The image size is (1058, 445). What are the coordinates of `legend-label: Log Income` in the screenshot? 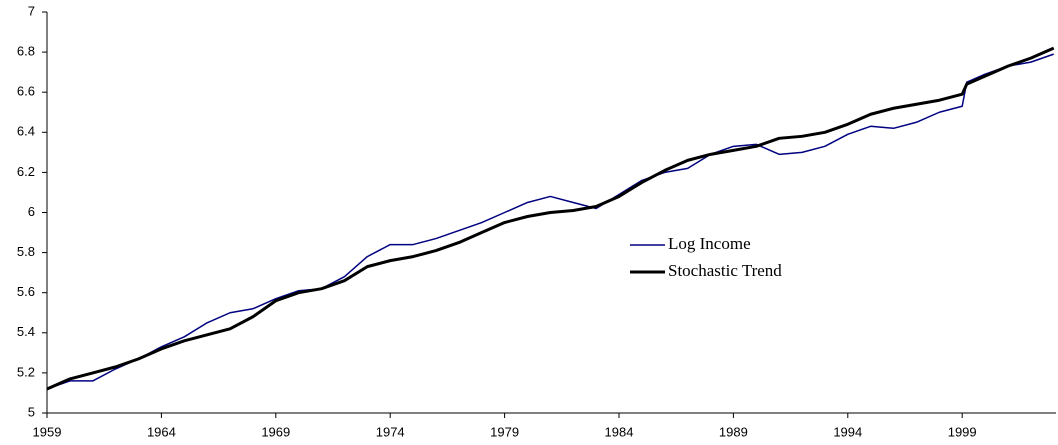 It's located at (709, 243).